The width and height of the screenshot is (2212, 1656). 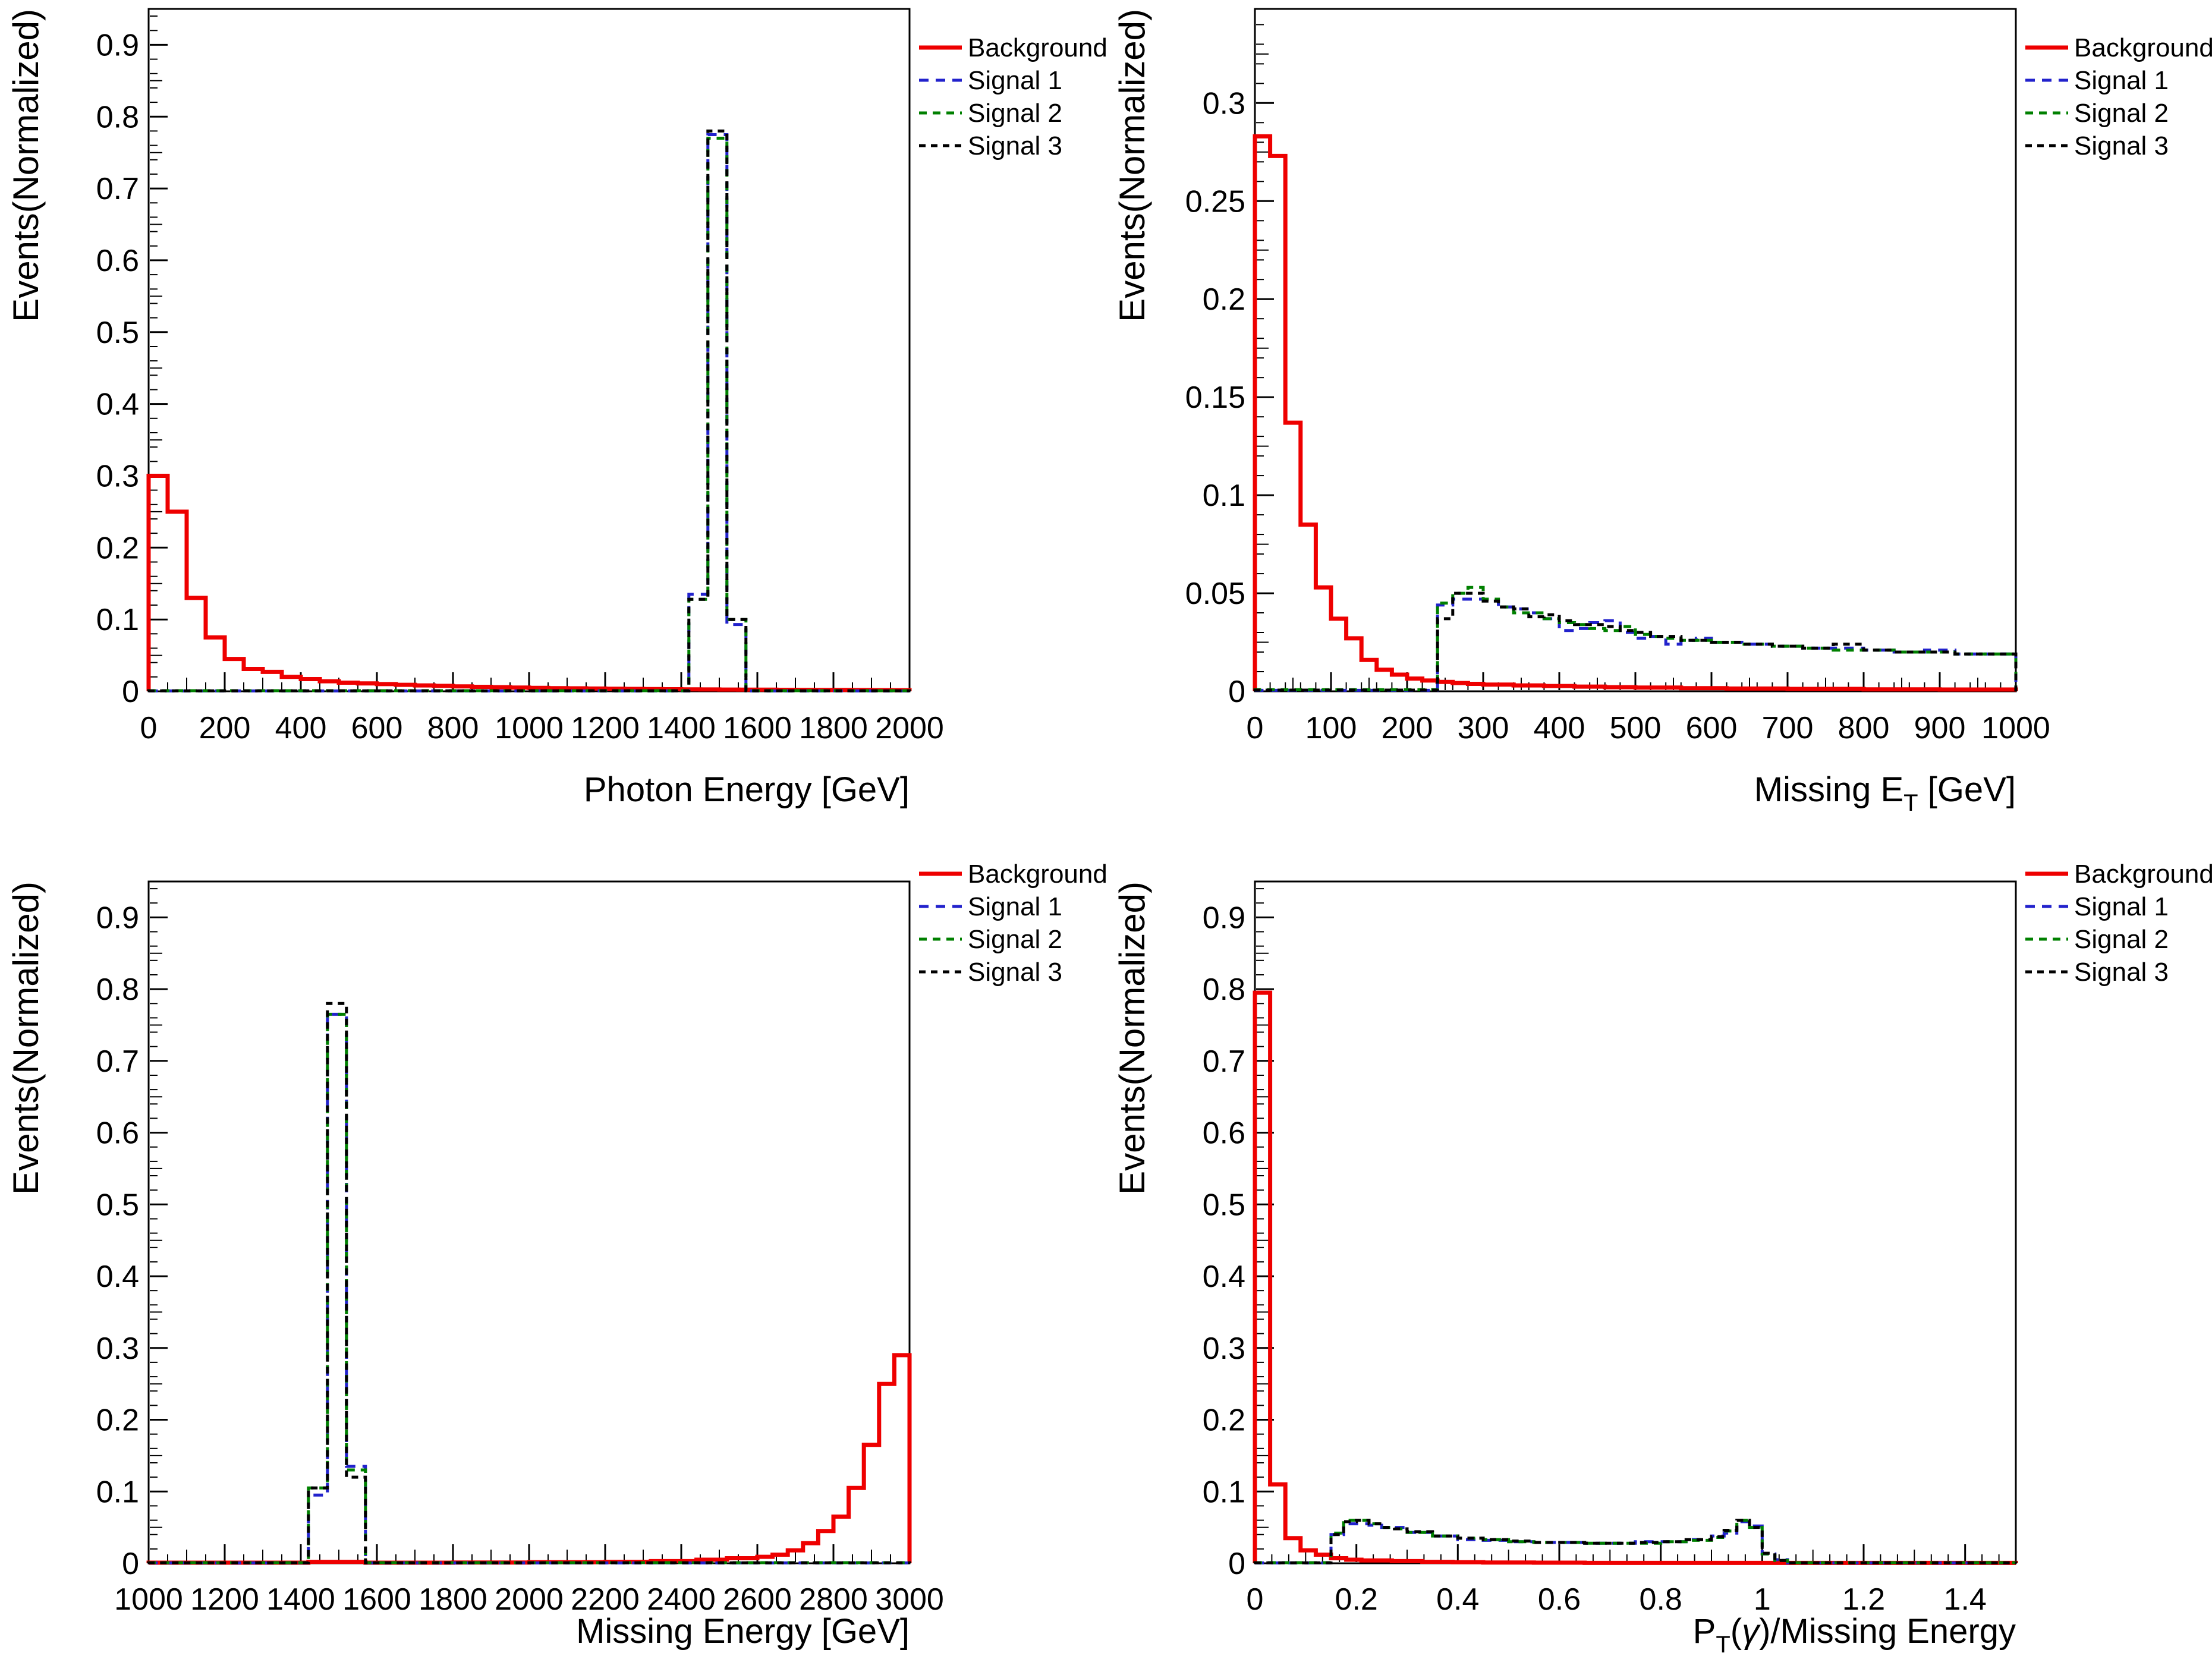 What do you see at coordinates (1855, 1632) in the screenshot?
I see `x-axis-title: PT(γ)/Missing Energy` at bounding box center [1855, 1632].